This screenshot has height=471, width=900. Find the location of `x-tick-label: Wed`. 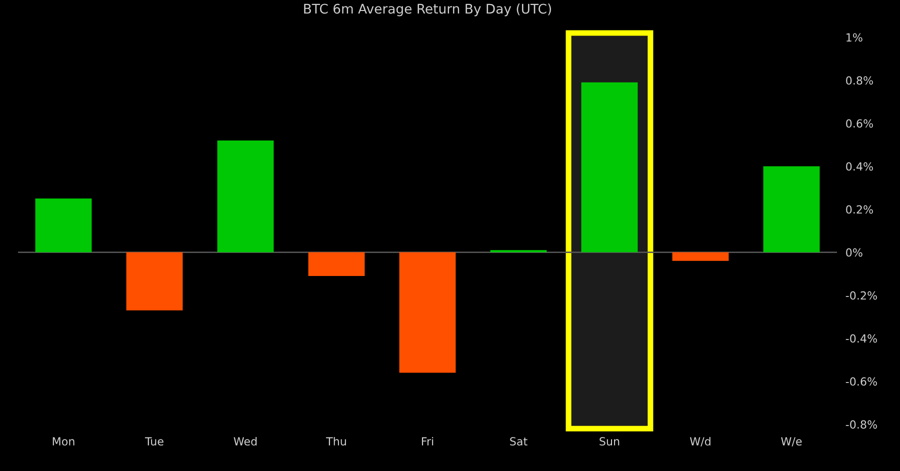

x-tick-label: Wed is located at coordinates (245, 441).